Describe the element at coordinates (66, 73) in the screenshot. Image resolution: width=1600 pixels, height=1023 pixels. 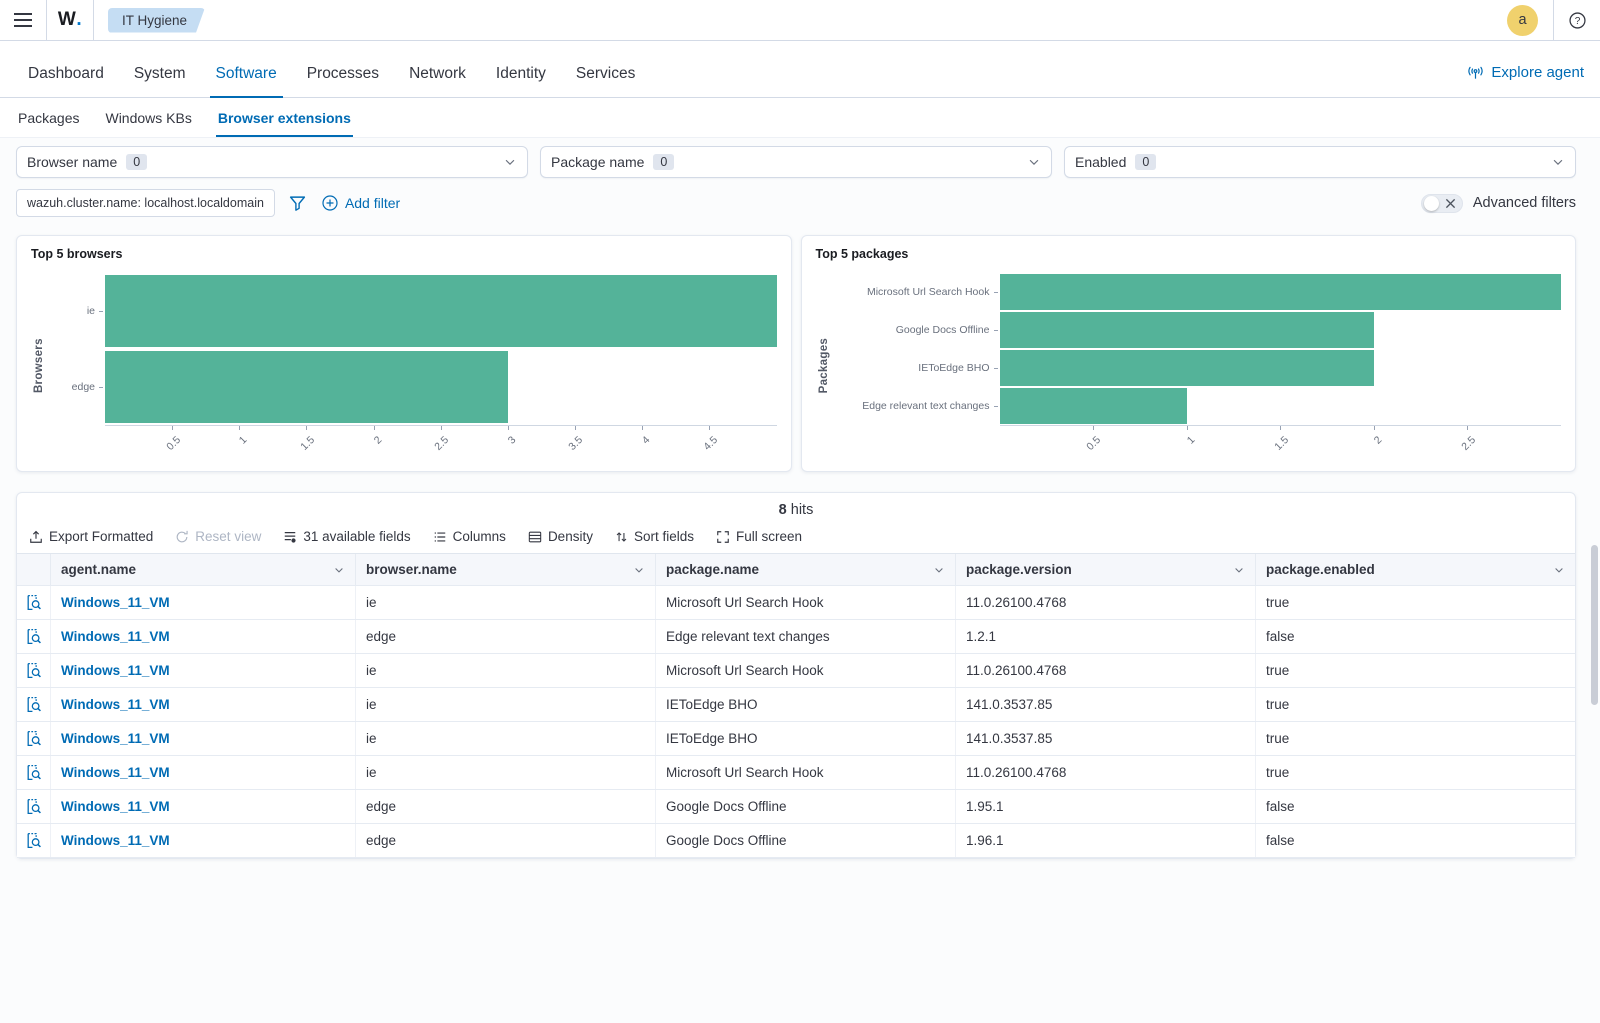
I see `tab-dashboard: Dashboard` at that location.